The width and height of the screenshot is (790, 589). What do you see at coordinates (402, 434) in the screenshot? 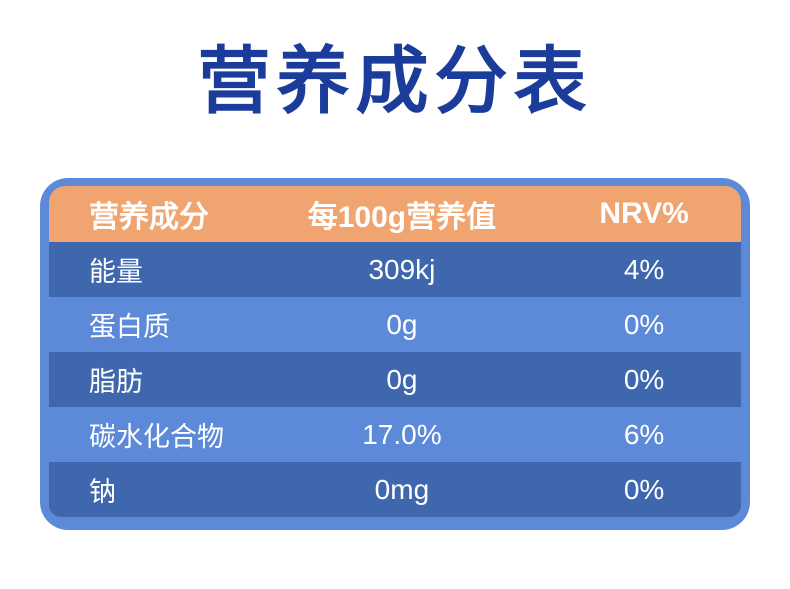
I see `row-value: 17.0%` at bounding box center [402, 434].